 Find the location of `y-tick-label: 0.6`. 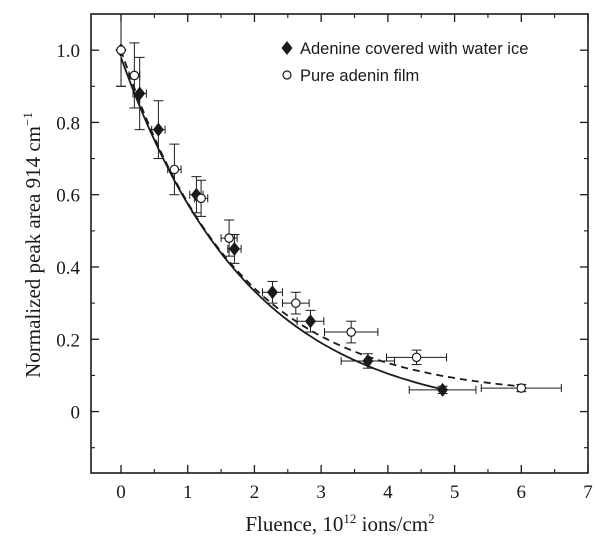

y-tick-label: 0.6 is located at coordinates (68, 196).